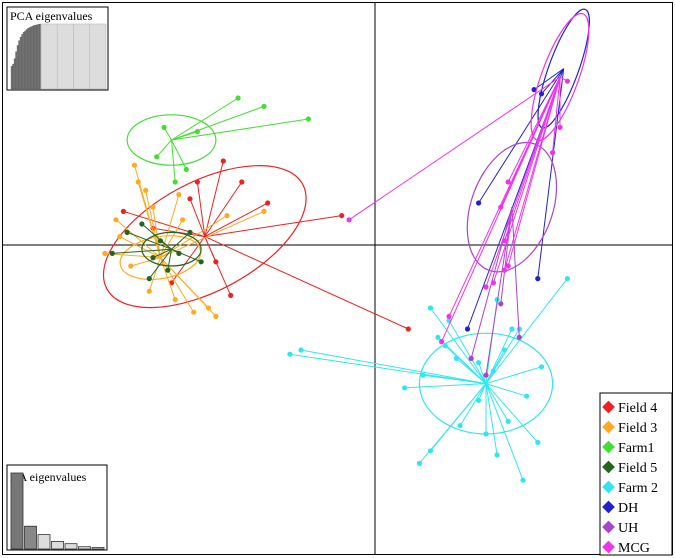 Image resolution: width=675 pixels, height=558 pixels. I want to click on field-5-inertia-ellipse, so click(171, 249).